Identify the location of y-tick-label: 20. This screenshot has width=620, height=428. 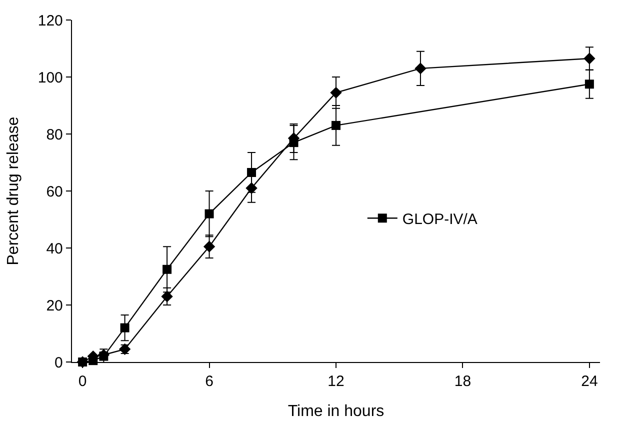
(54, 305).